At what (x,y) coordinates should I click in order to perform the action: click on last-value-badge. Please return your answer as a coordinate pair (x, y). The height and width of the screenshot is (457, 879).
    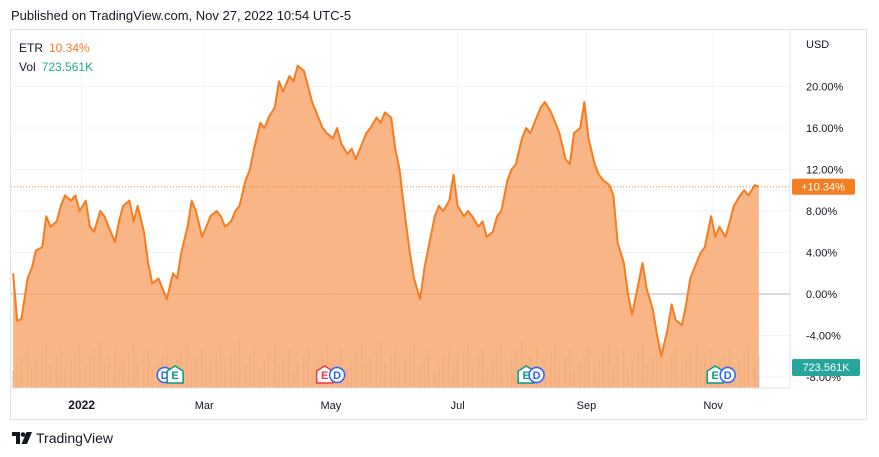
    Looking at the image, I should click on (823, 186).